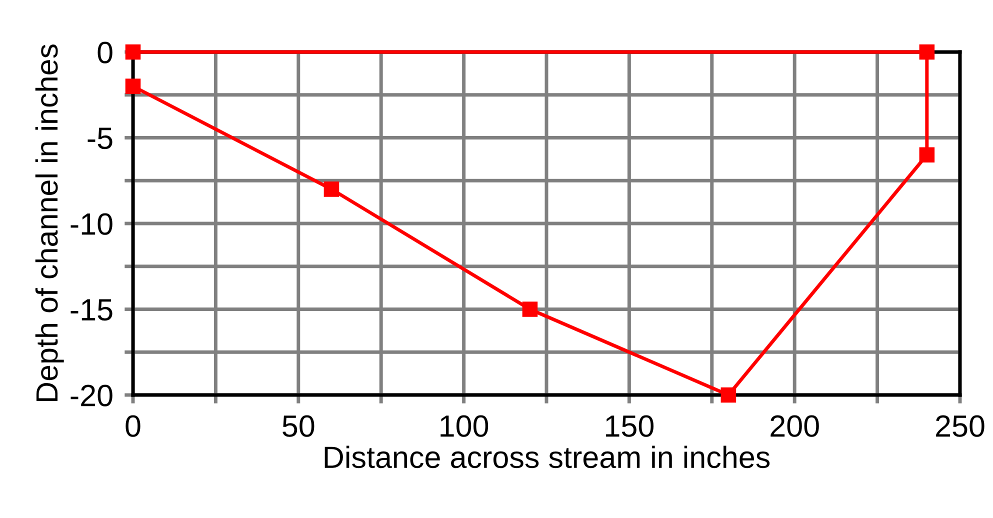 The image size is (993, 518). What do you see at coordinates (91, 310) in the screenshot?
I see `y-tick-label: -15` at bounding box center [91, 310].